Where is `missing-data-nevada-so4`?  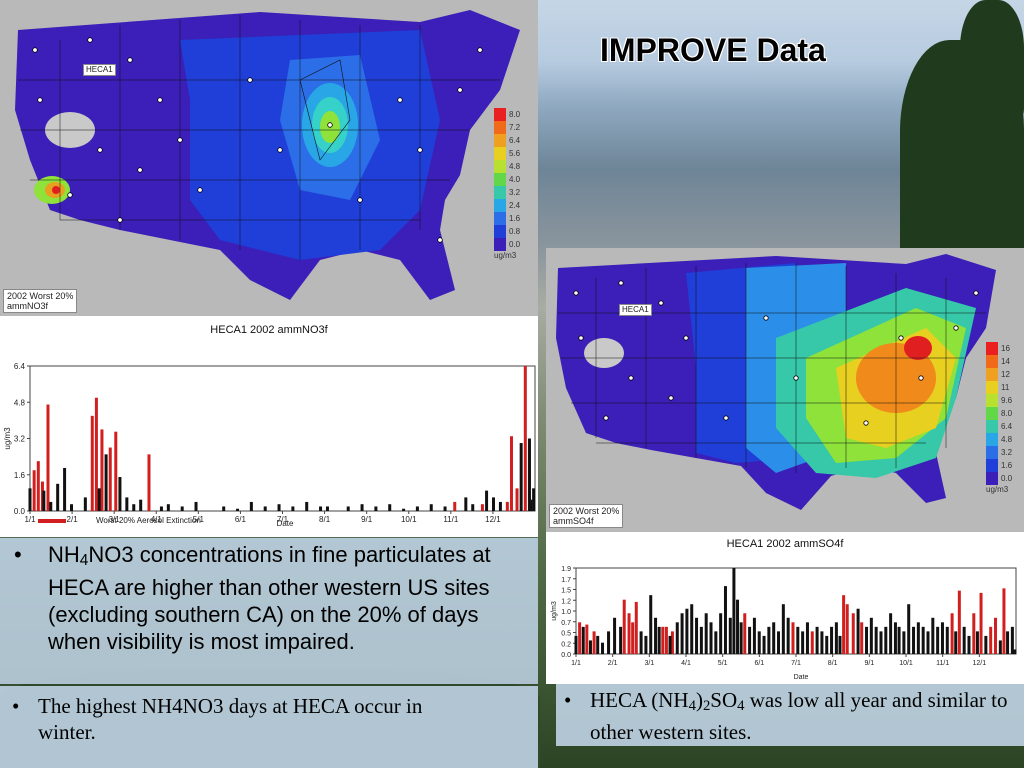 missing-data-nevada-so4 is located at coordinates (604, 353).